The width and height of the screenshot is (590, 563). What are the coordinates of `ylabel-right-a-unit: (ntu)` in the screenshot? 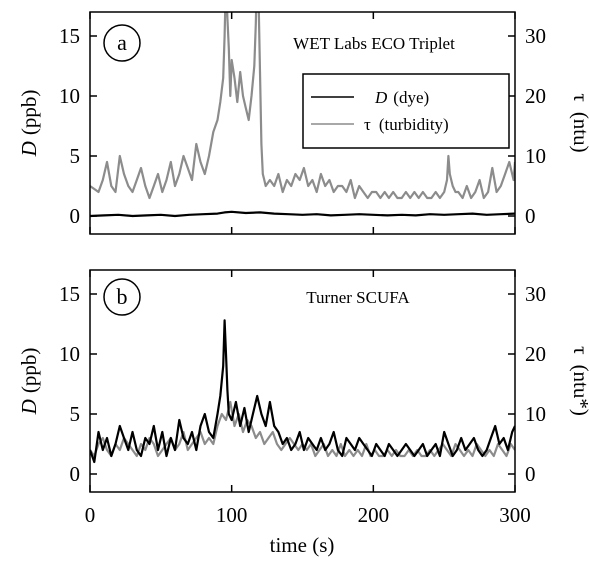 It's located at (579, 132).